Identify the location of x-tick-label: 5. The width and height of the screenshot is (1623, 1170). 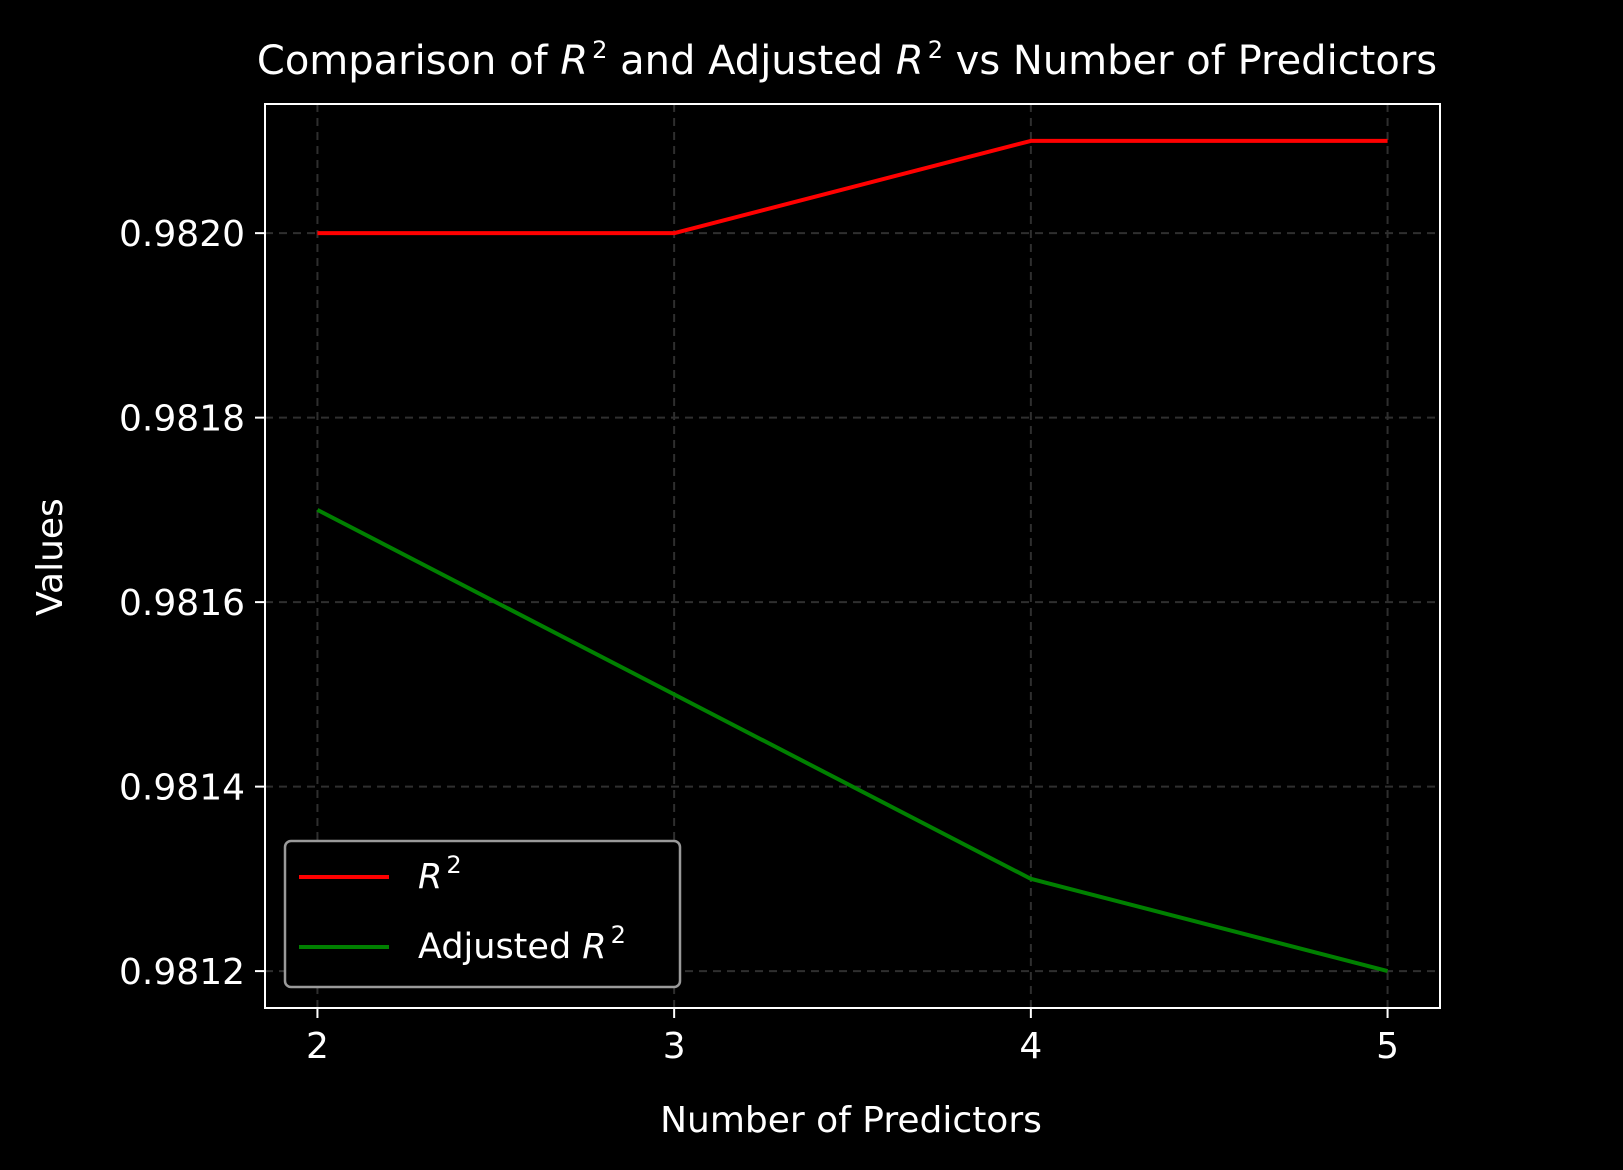
(1387, 1046).